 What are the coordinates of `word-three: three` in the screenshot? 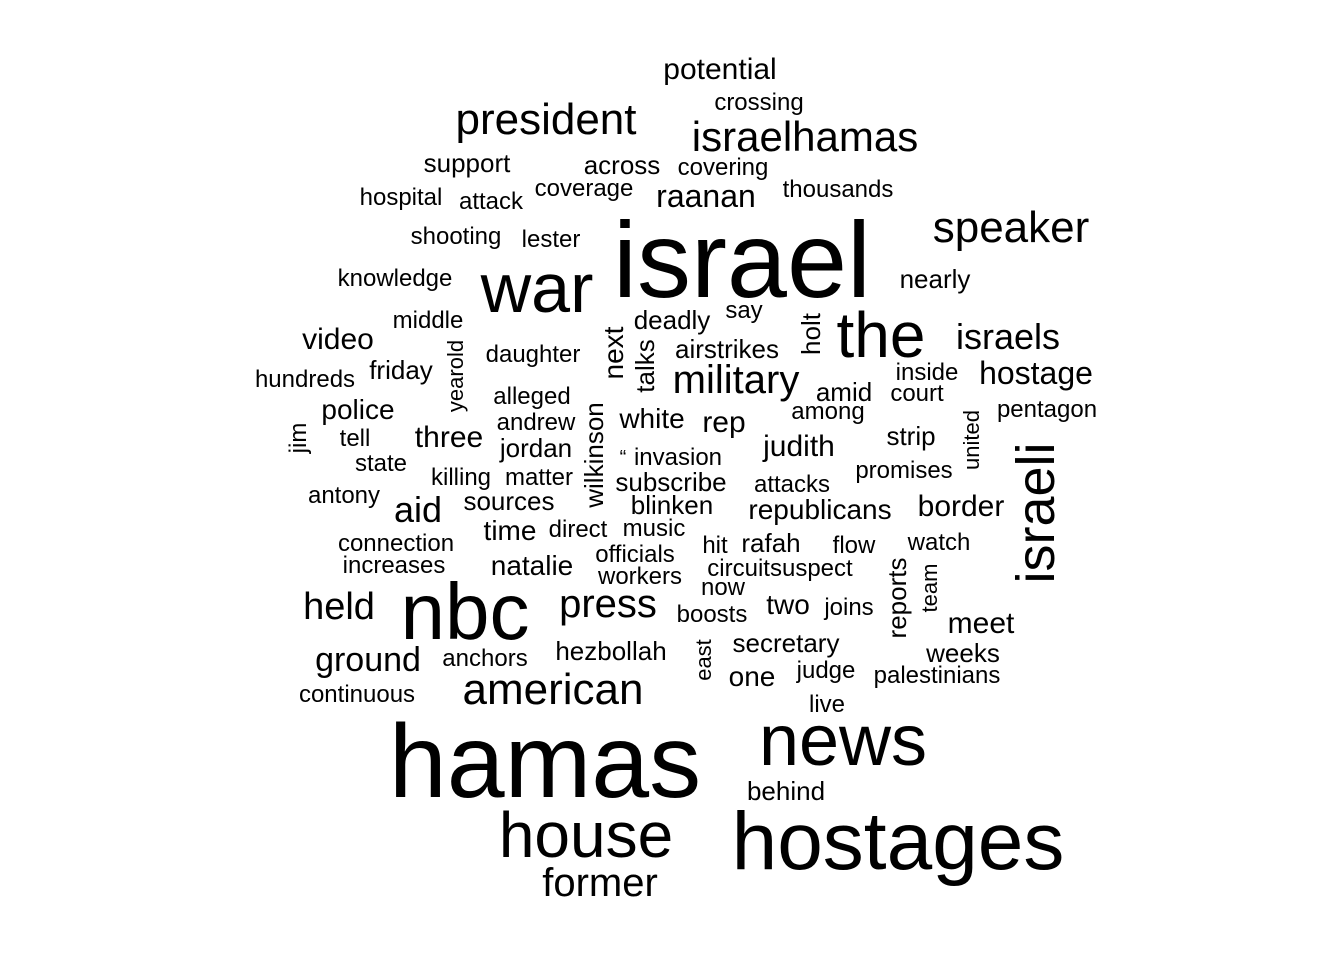 It's located at (449, 437).